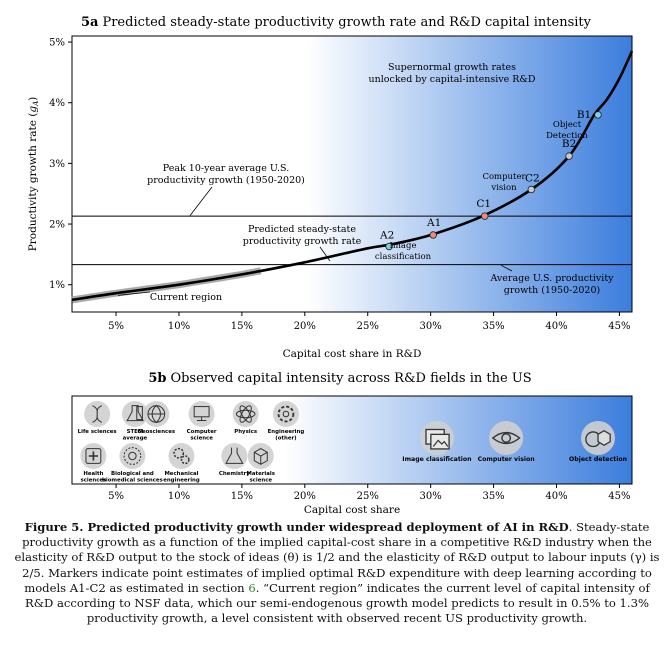 Image resolution: width=672 pixels, height=649 pixels. What do you see at coordinates (569, 144) in the screenshot?
I see `marker-label-b2: B2` at bounding box center [569, 144].